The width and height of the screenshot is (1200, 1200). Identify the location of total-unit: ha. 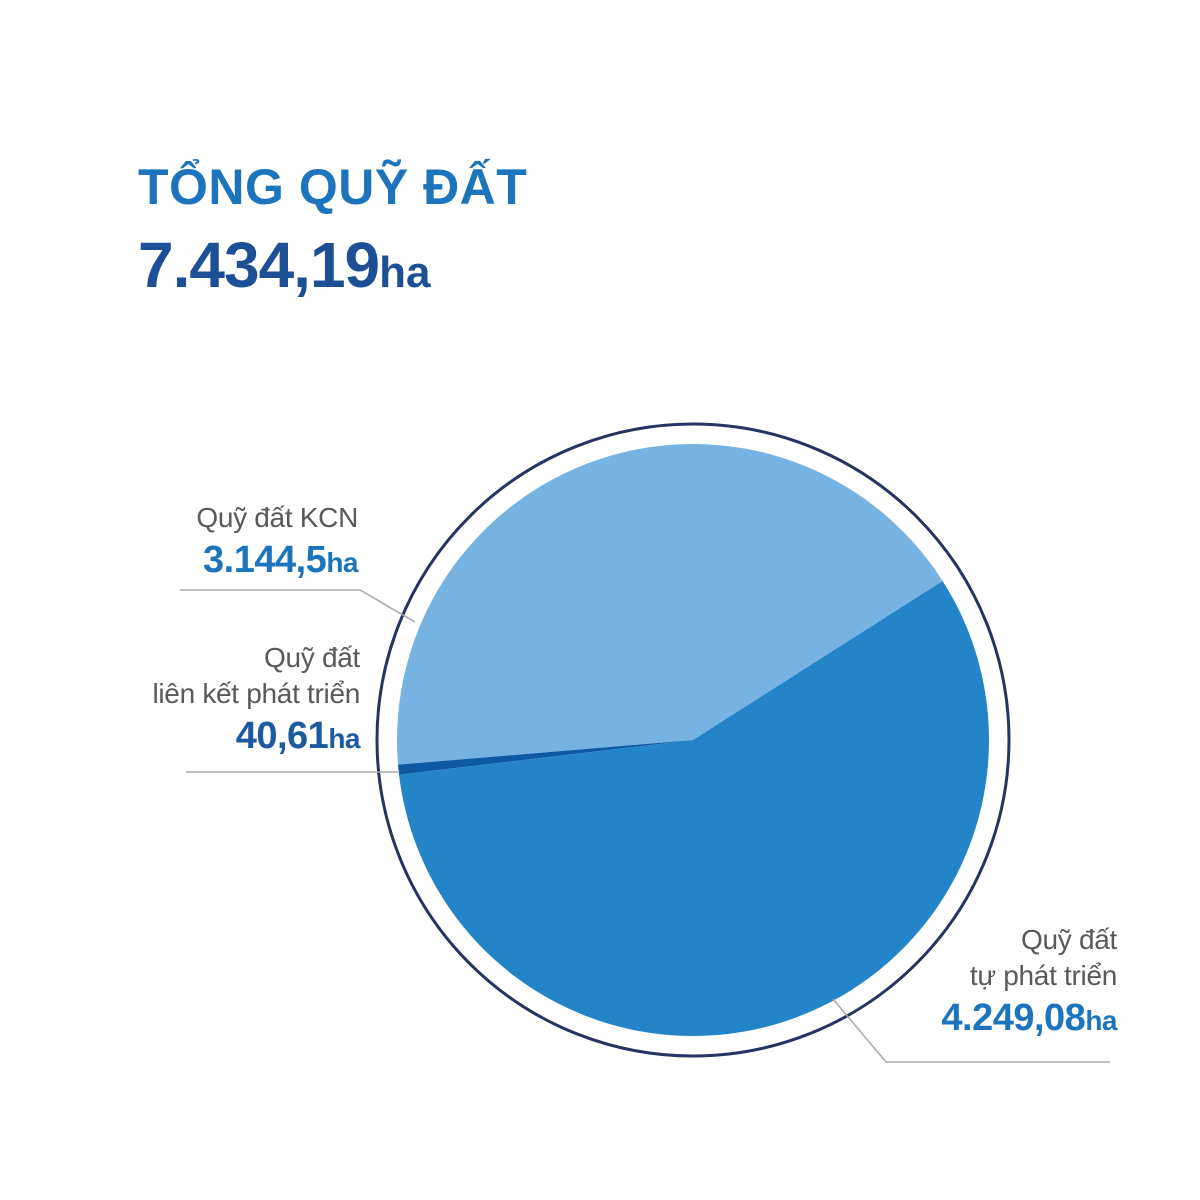
(405, 272).